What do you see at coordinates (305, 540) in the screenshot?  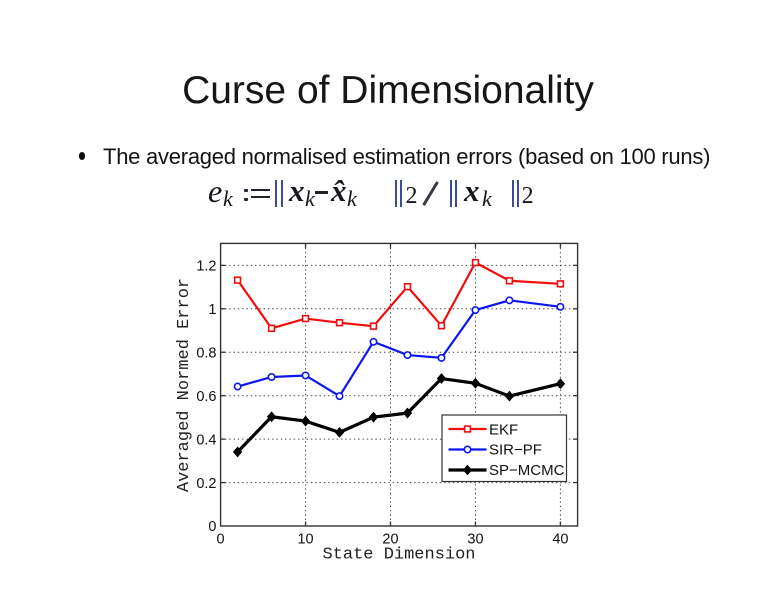 I see `svg-text: 10` at bounding box center [305, 540].